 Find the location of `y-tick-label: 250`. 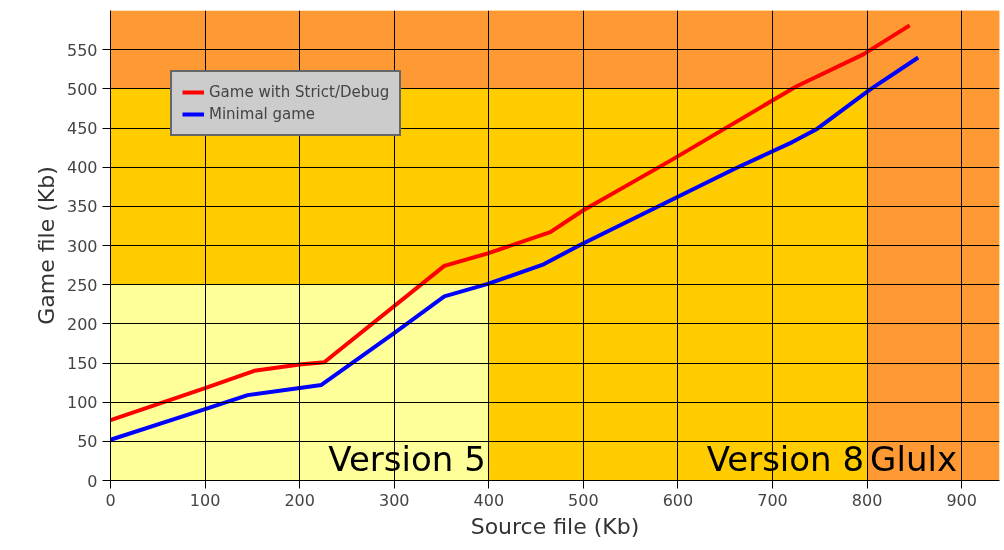

y-tick-label: 250 is located at coordinates (82, 285).